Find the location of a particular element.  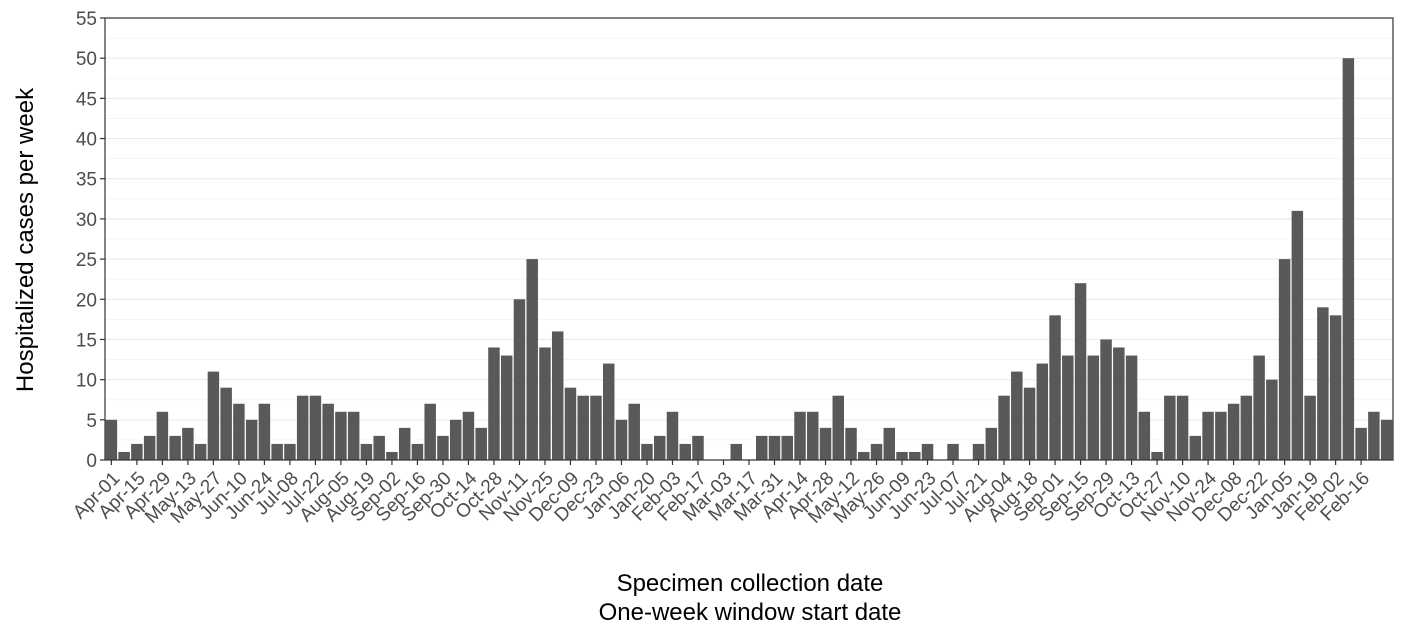

y-axis: 0 5 10 15 20 25 30 35 40 45 50 55 is located at coordinates (90, 240).